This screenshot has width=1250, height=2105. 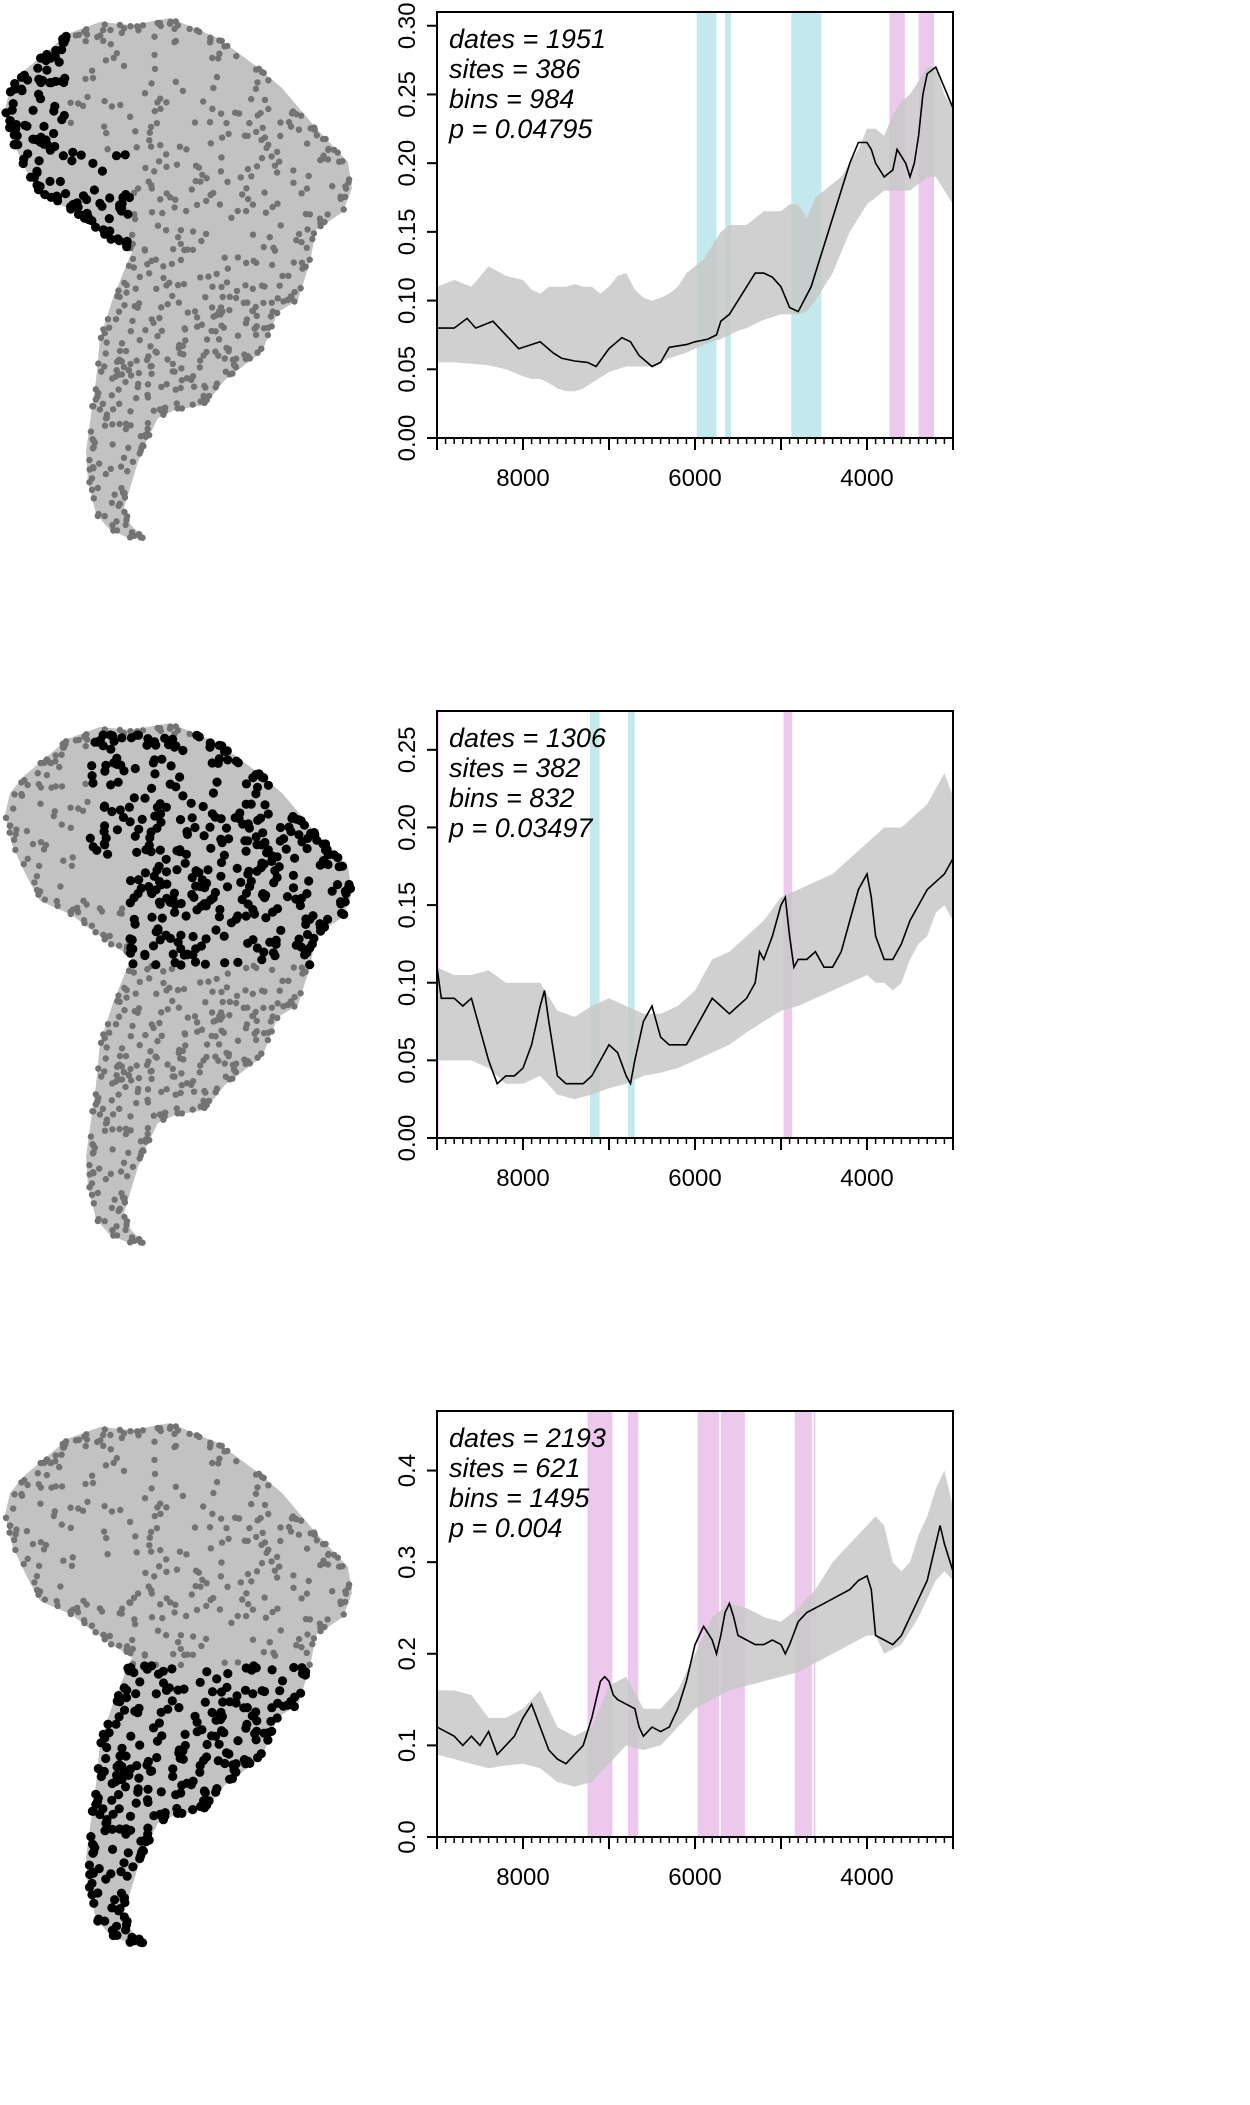 I want to click on x-tick-label: 6000, so click(x=694, y=478).